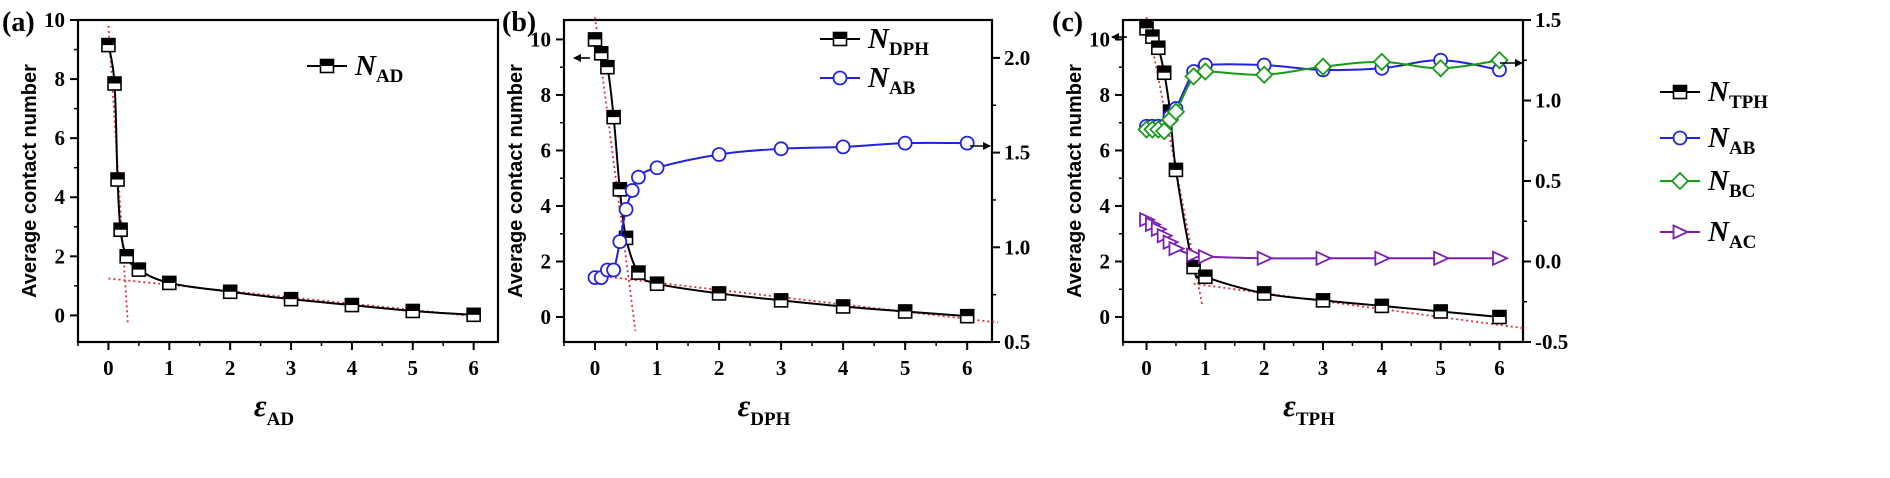  Describe the element at coordinates (1017, 58) in the screenshot. I see `y2-tick-label: 2.0` at that location.